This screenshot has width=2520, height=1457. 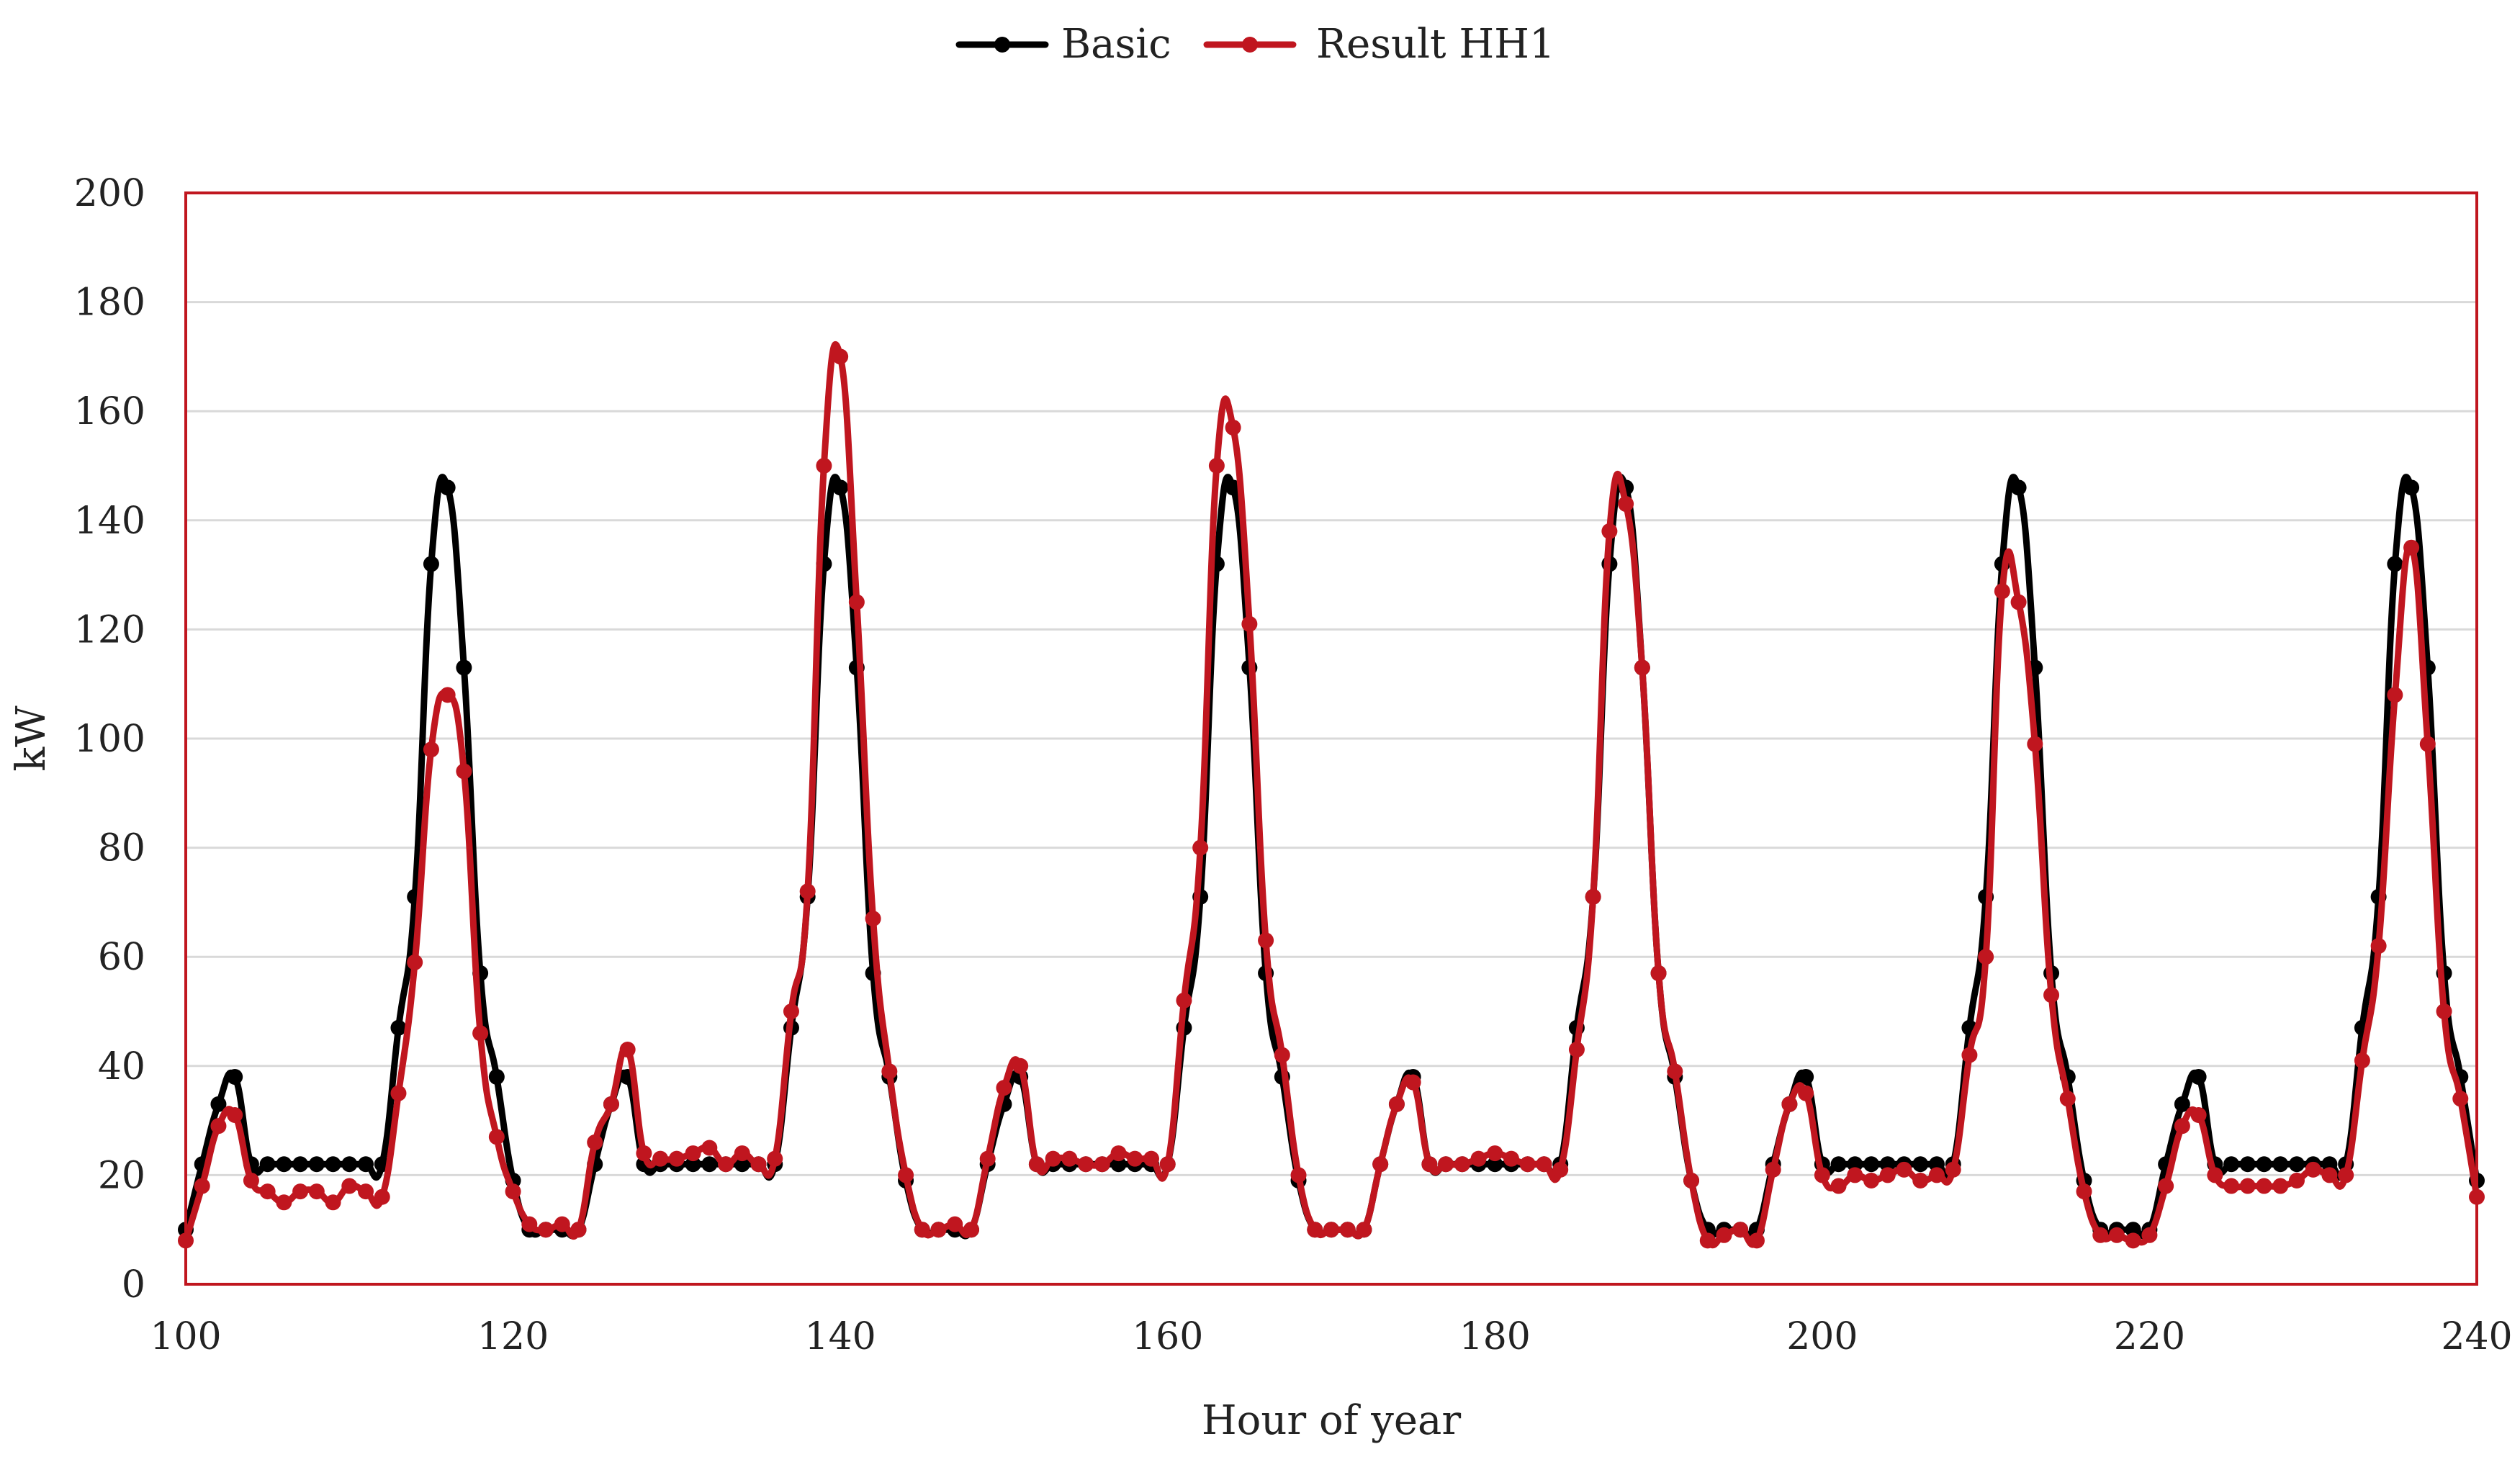 What do you see at coordinates (121, 957) in the screenshot?
I see `y-tick-label: 60` at bounding box center [121, 957].